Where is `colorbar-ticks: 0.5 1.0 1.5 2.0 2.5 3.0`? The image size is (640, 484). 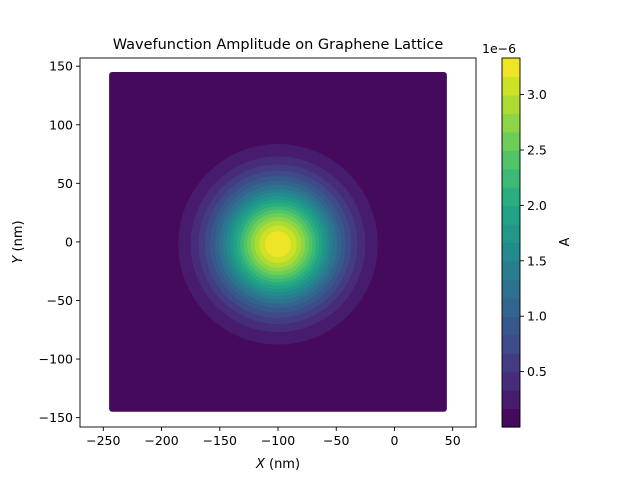
colorbar-ticks: 0.5 1.0 1.5 2.0 2.5 3.0 is located at coordinates (533, 233).